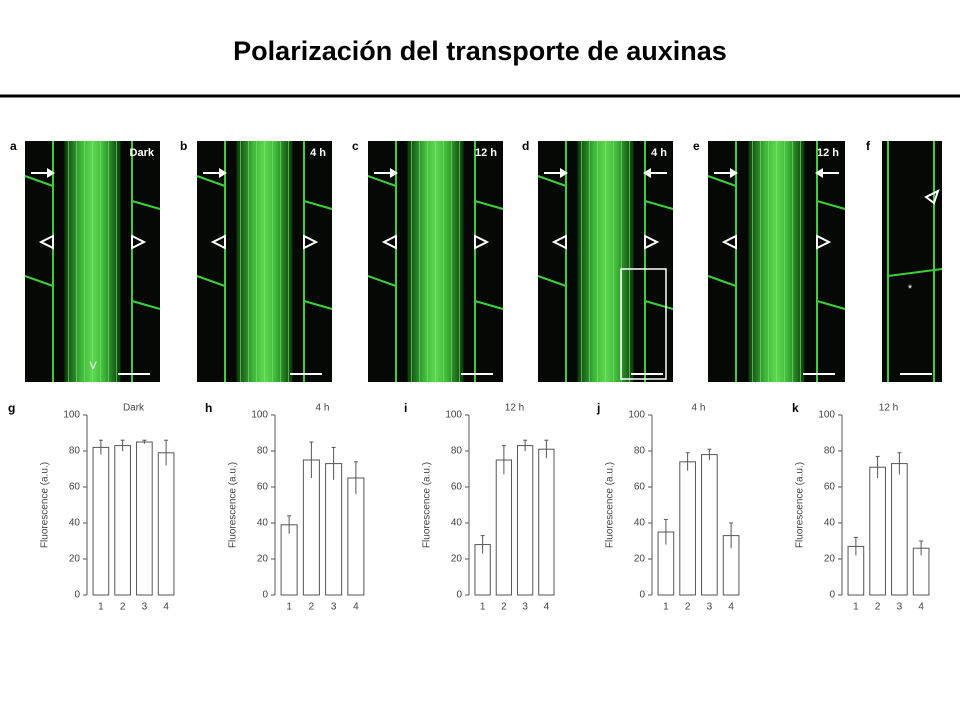 The width and height of the screenshot is (960, 720). I want to click on panel-letter: a, so click(13, 146).